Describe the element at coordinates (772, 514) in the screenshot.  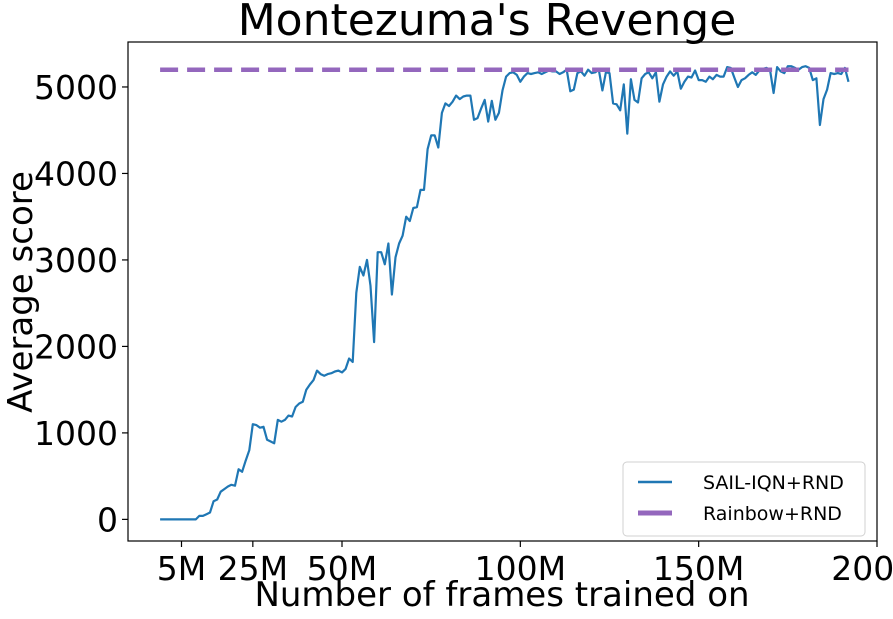
I see `legend-label-rainbow-rnd: Rainbow+RND` at that location.